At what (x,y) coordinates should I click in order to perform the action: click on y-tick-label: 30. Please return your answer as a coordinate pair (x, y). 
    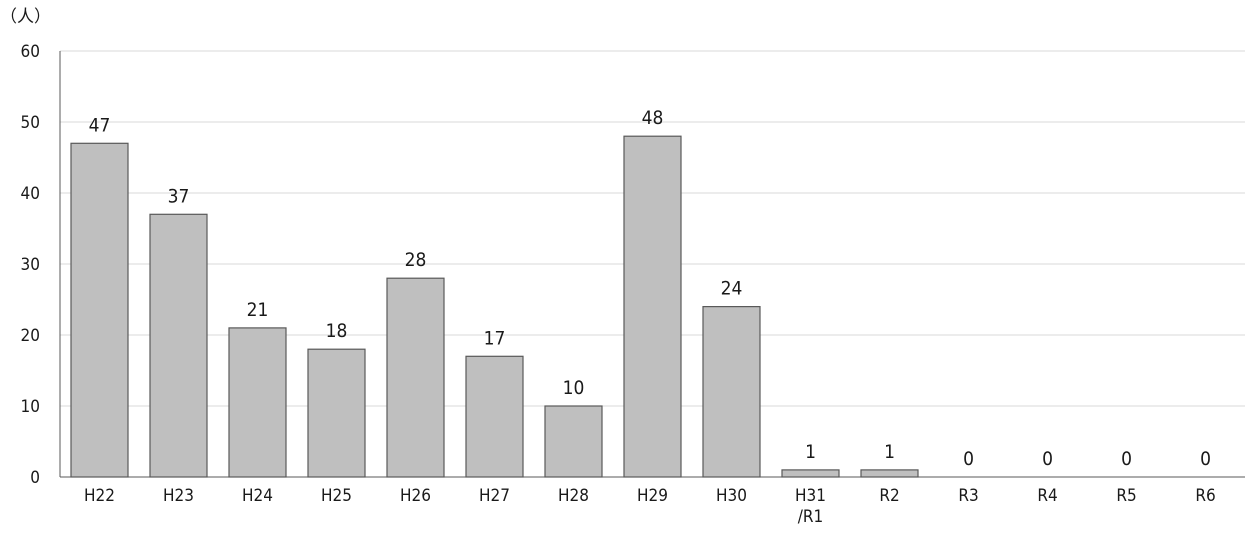
    Looking at the image, I should click on (30, 265).